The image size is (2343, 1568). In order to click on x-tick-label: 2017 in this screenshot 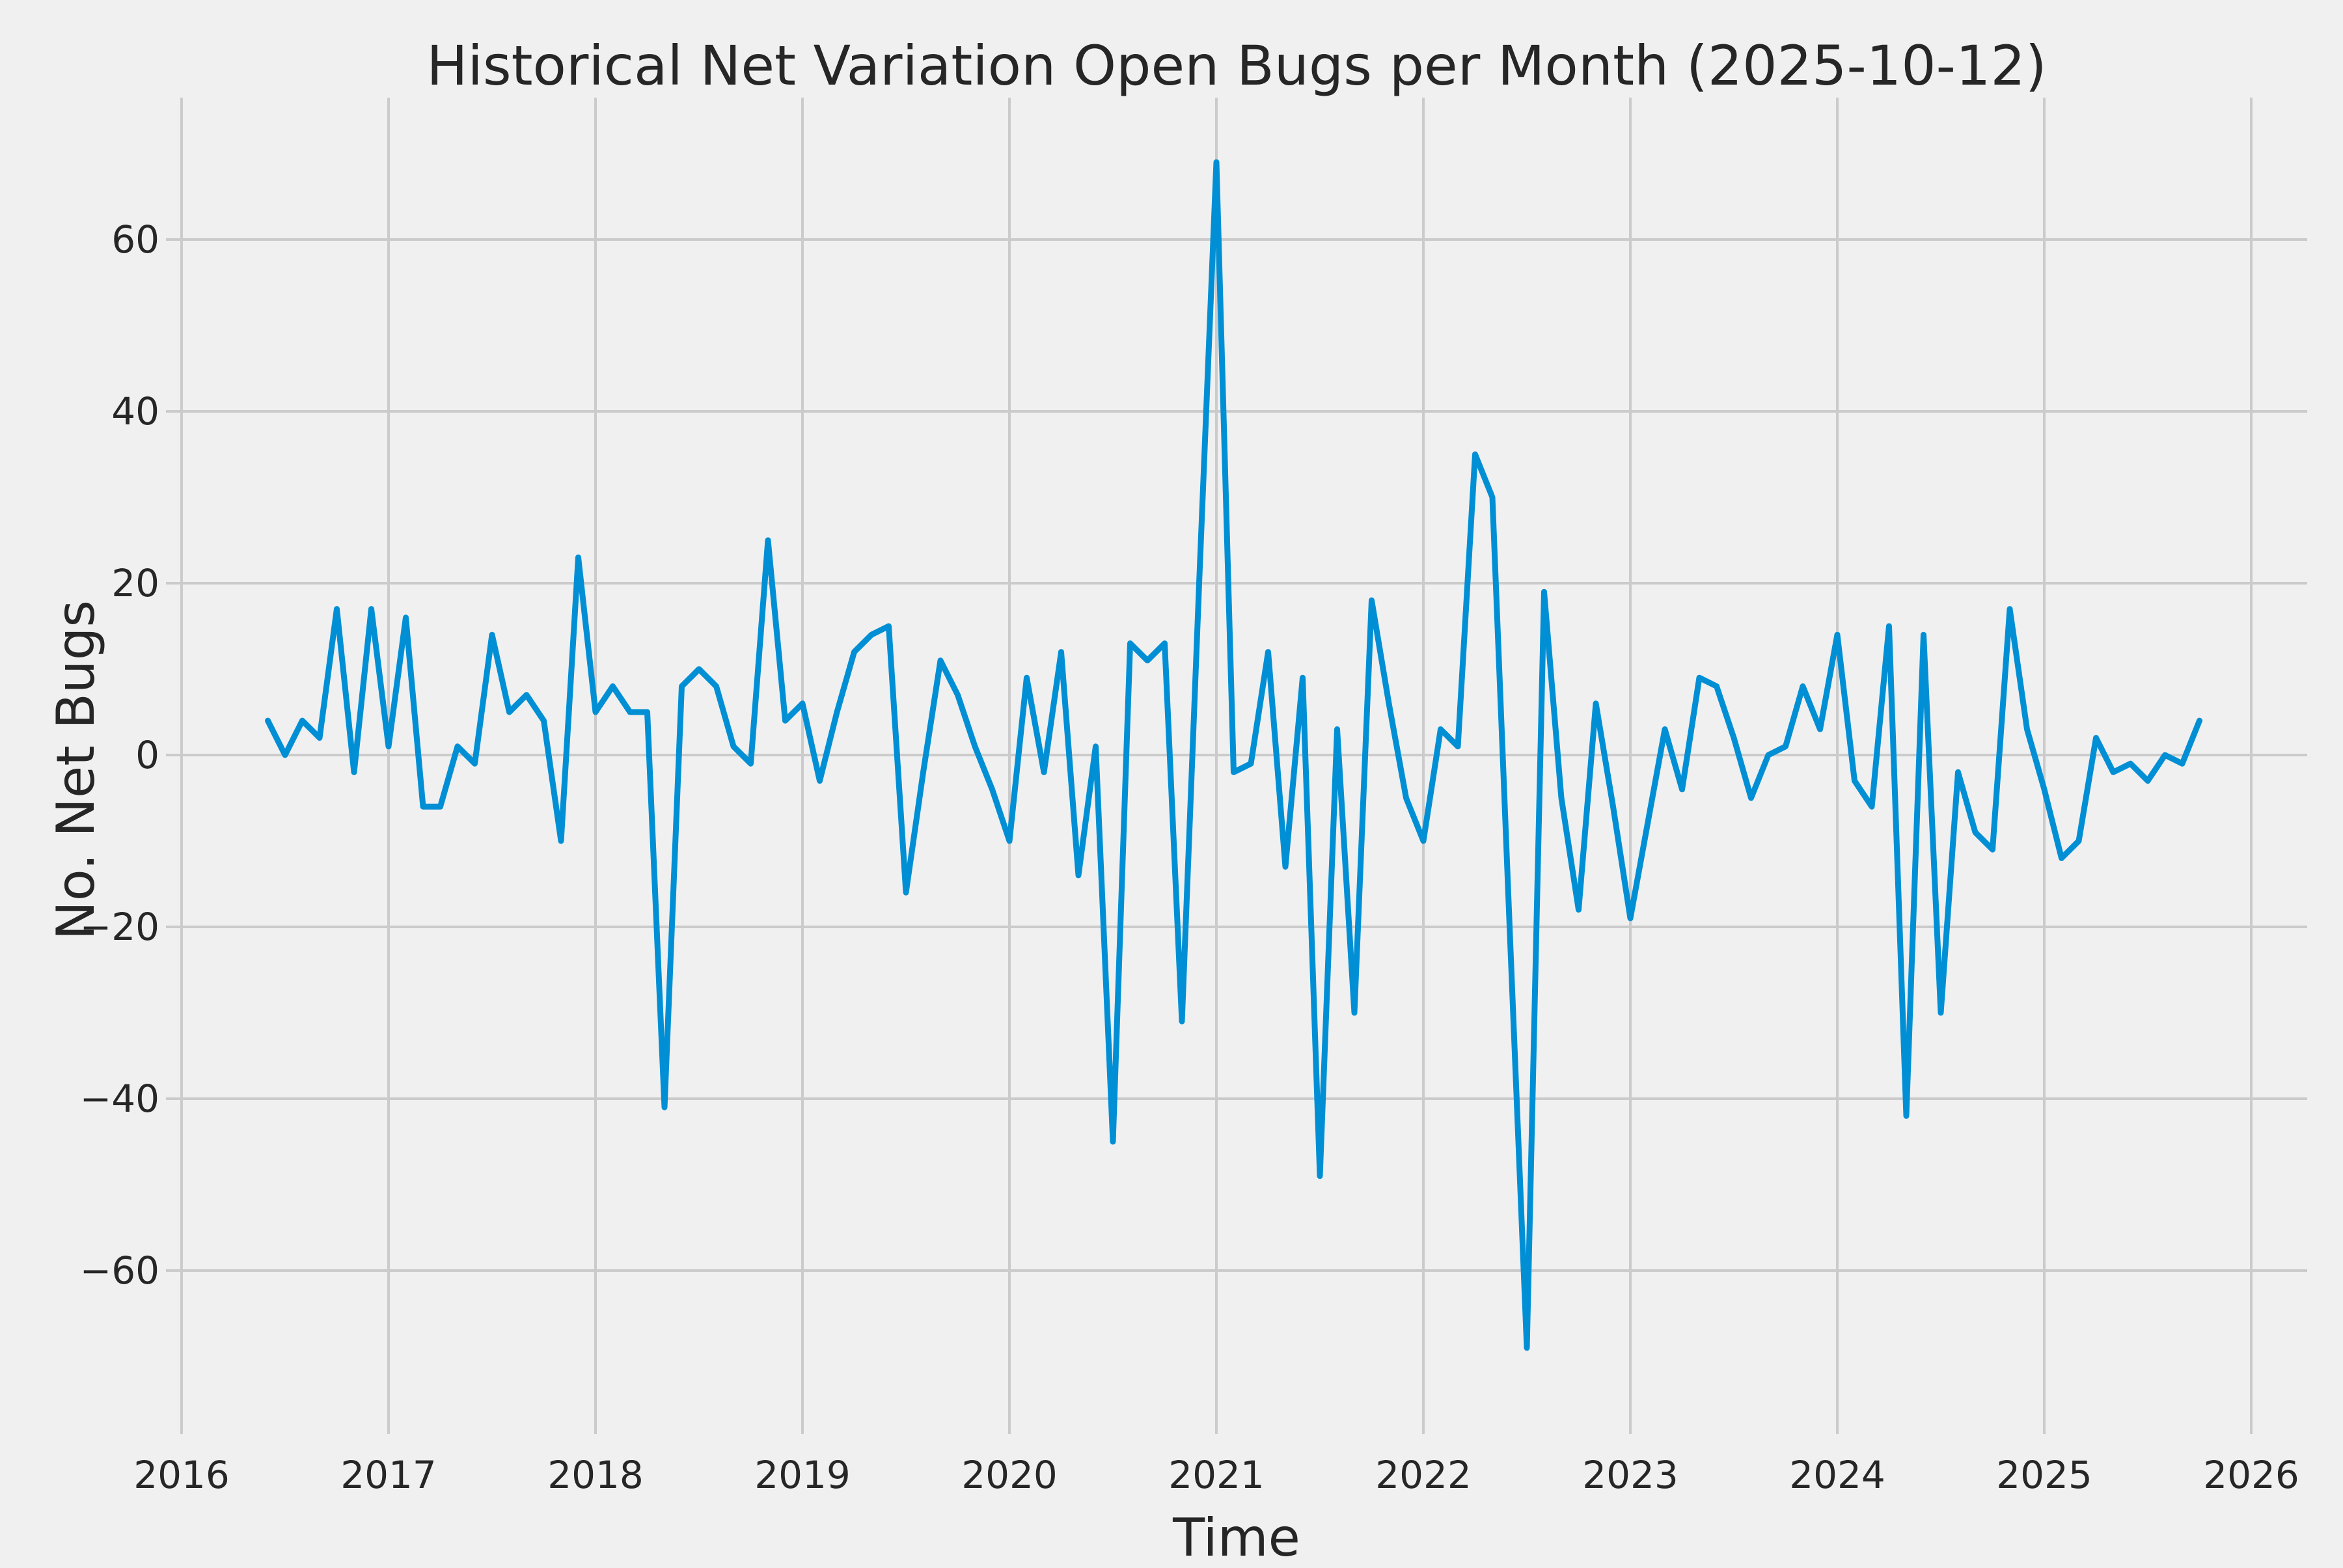, I will do `click(388, 1475)`.